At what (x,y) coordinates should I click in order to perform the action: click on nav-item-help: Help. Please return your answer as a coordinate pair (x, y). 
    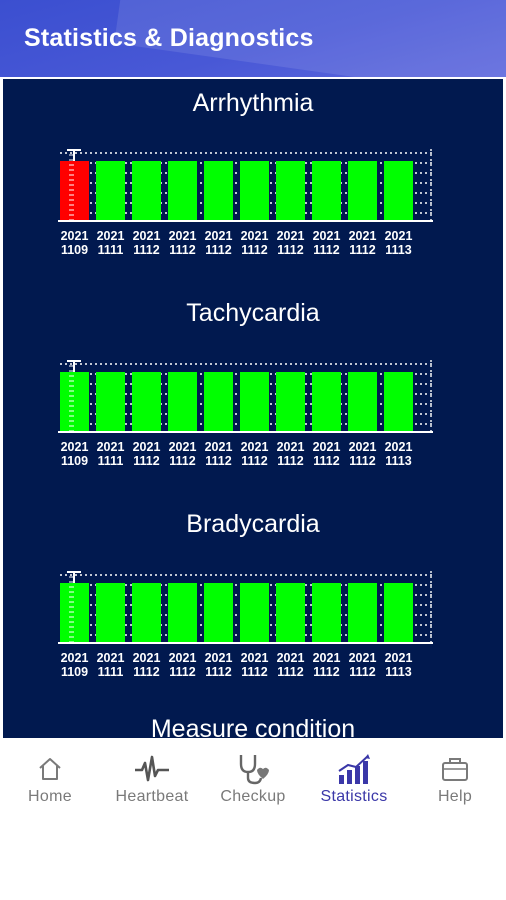
    Looking at the image, I should click on (455, 778).